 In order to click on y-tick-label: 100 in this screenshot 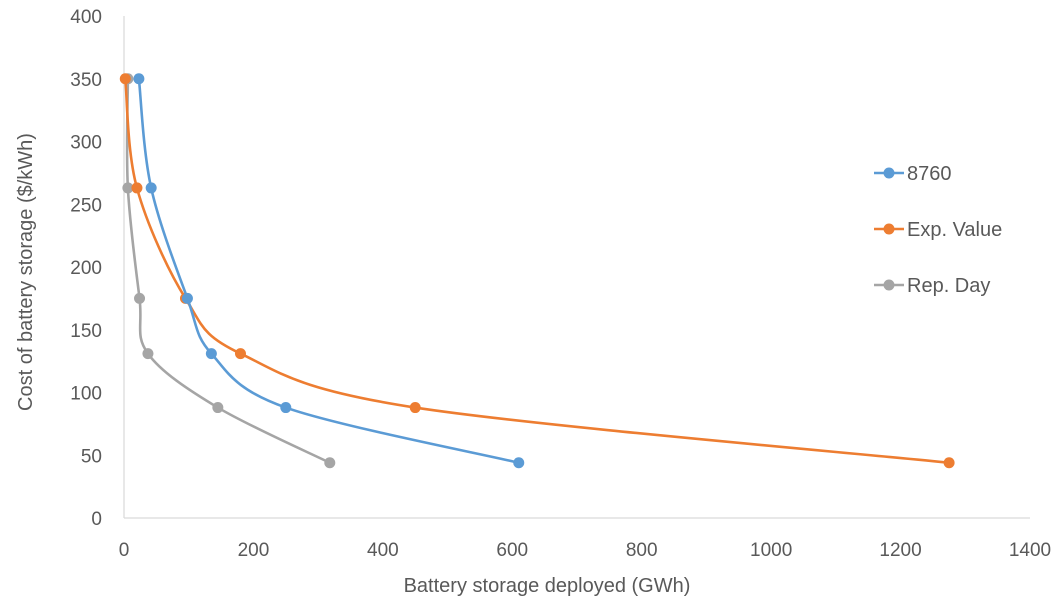, I will do `click(86, 394)`.